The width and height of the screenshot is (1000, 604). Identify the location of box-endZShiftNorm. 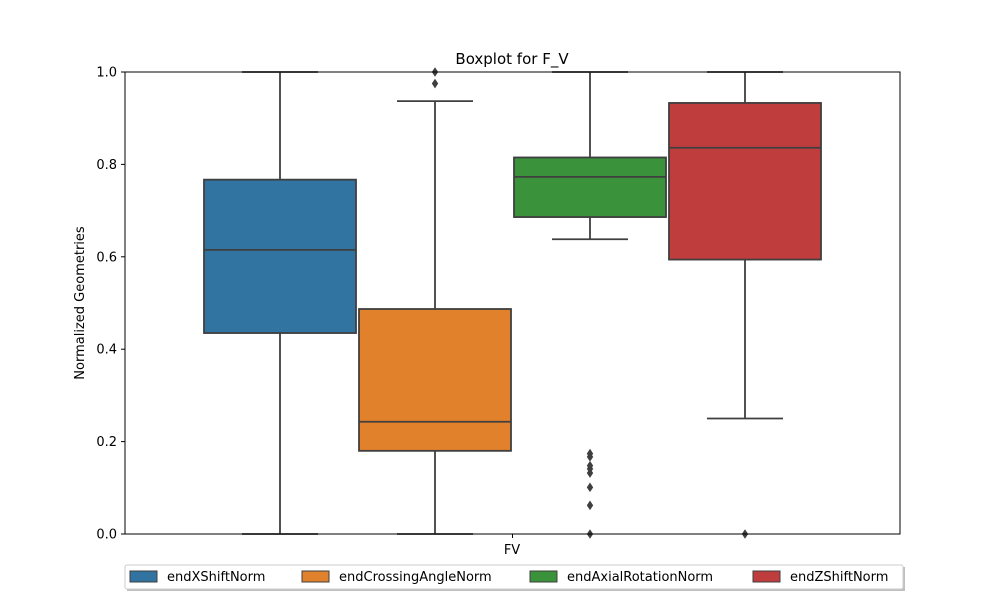
(745, 181).